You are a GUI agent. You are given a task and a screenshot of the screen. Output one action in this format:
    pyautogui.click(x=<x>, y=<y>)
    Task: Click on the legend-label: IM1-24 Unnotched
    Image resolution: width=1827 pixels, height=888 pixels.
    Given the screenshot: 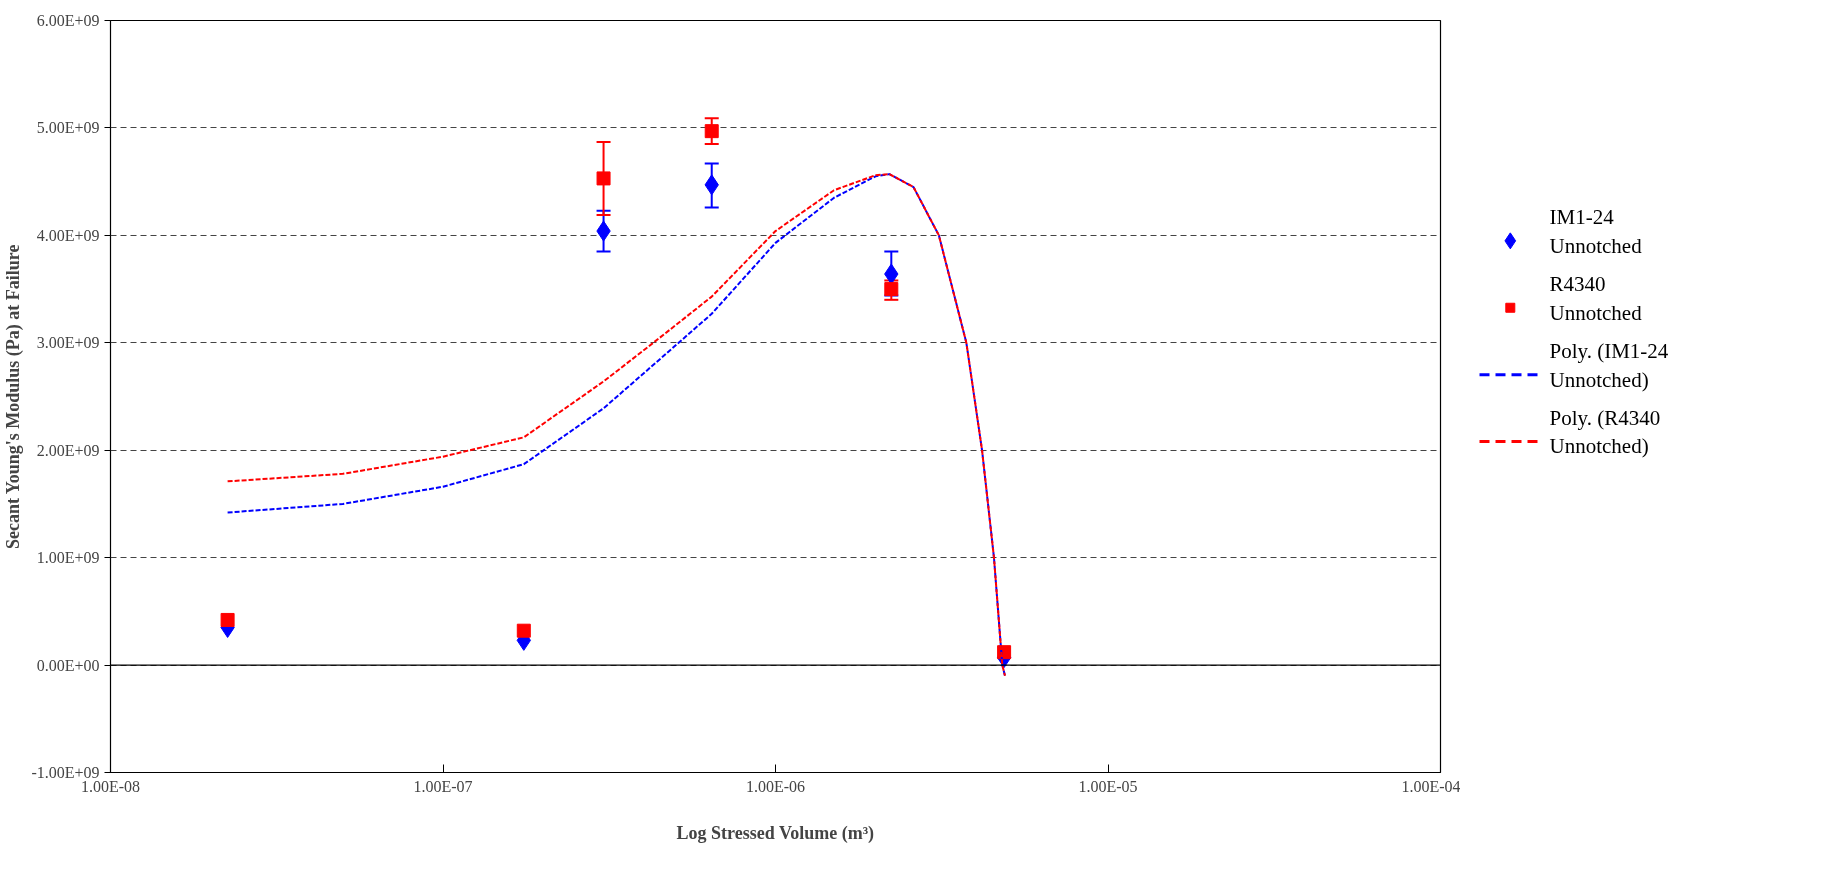 What is the action you would take?
    pyautogui.click(x=1596, y=231)
    